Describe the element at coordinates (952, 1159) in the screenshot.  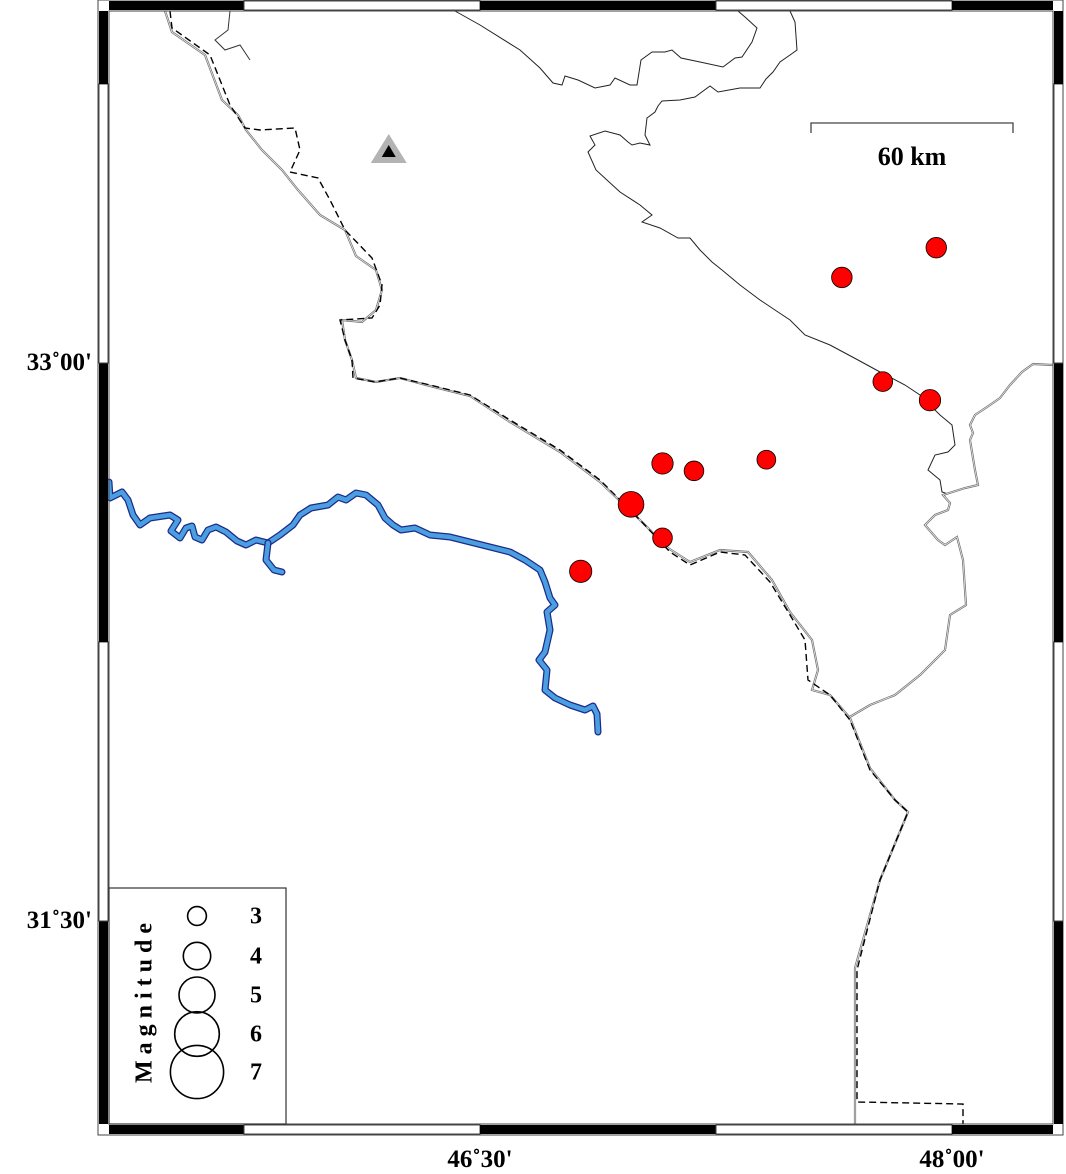
I see `lon-label-48-00: 48˚00'` at that location.